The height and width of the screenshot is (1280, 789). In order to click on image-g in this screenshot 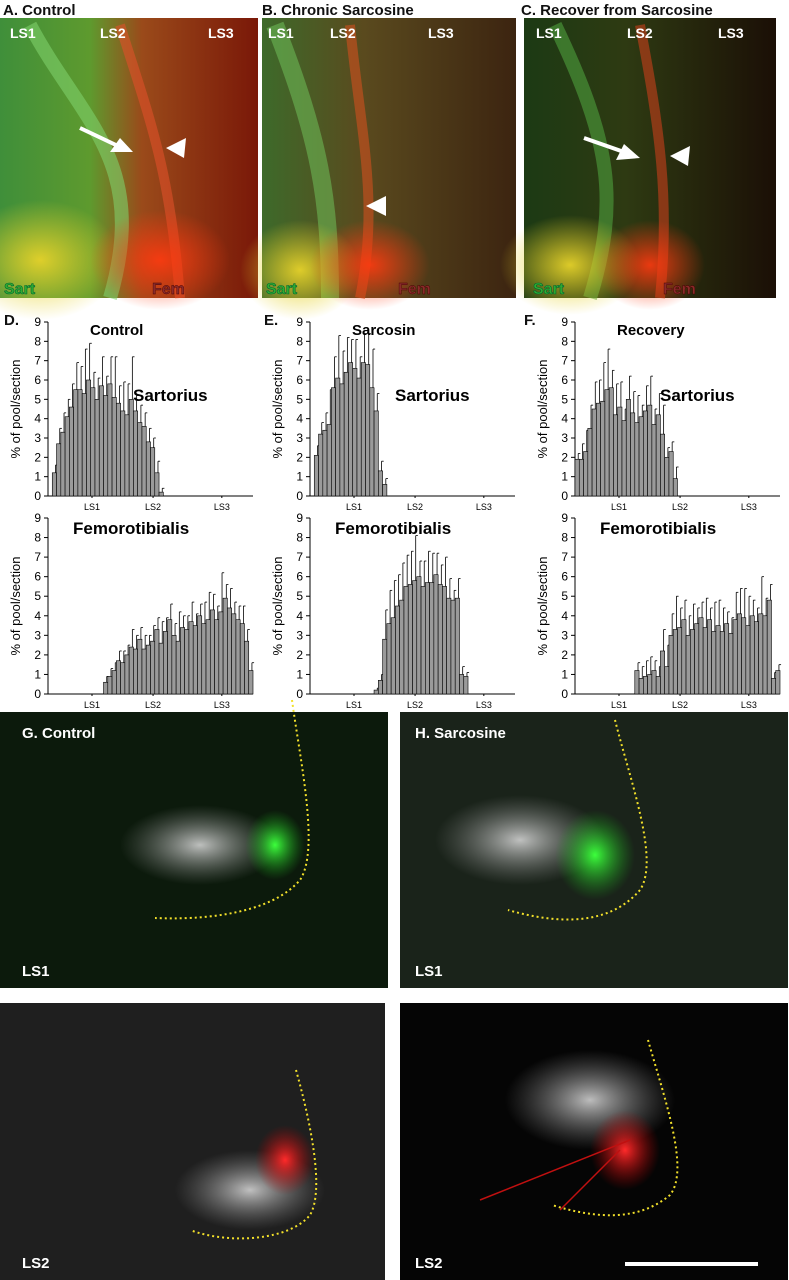, I will do `click(194, 843)`.